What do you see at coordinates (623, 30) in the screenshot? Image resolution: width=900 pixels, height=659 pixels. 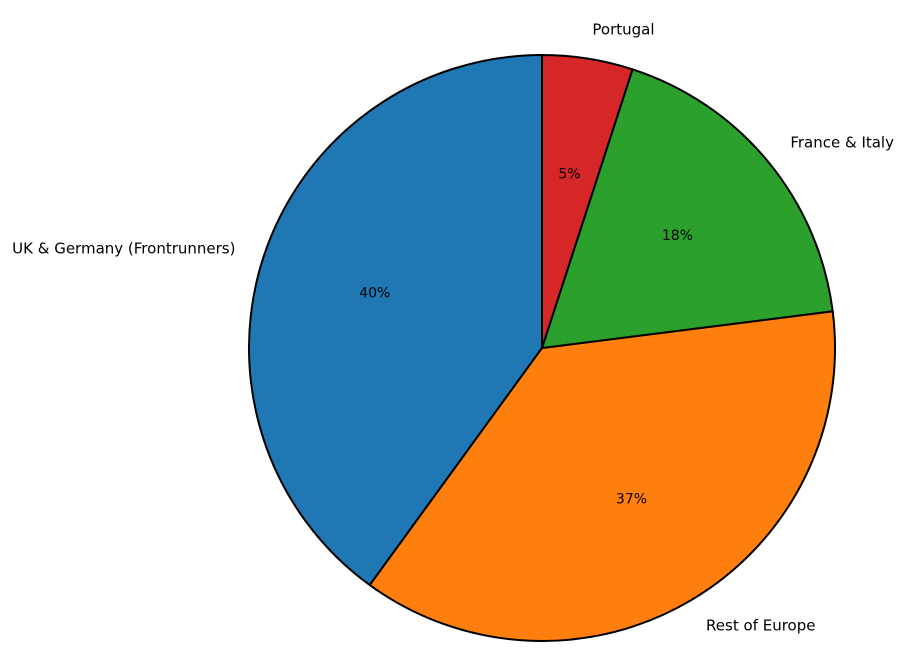 I see `slice-label-portugal: Portugal` at bounding box center [623, 30].